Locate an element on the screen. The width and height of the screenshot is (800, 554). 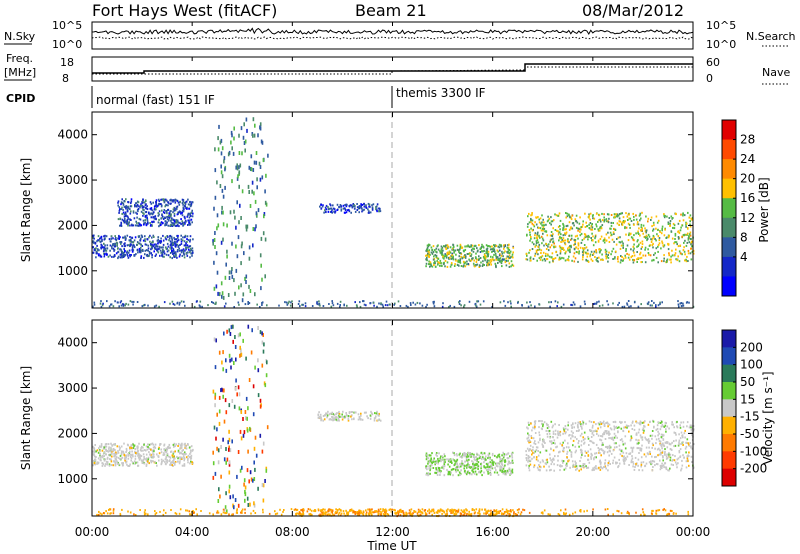
colorbar-tick-label: 28 is located at coordinates (747, 140).